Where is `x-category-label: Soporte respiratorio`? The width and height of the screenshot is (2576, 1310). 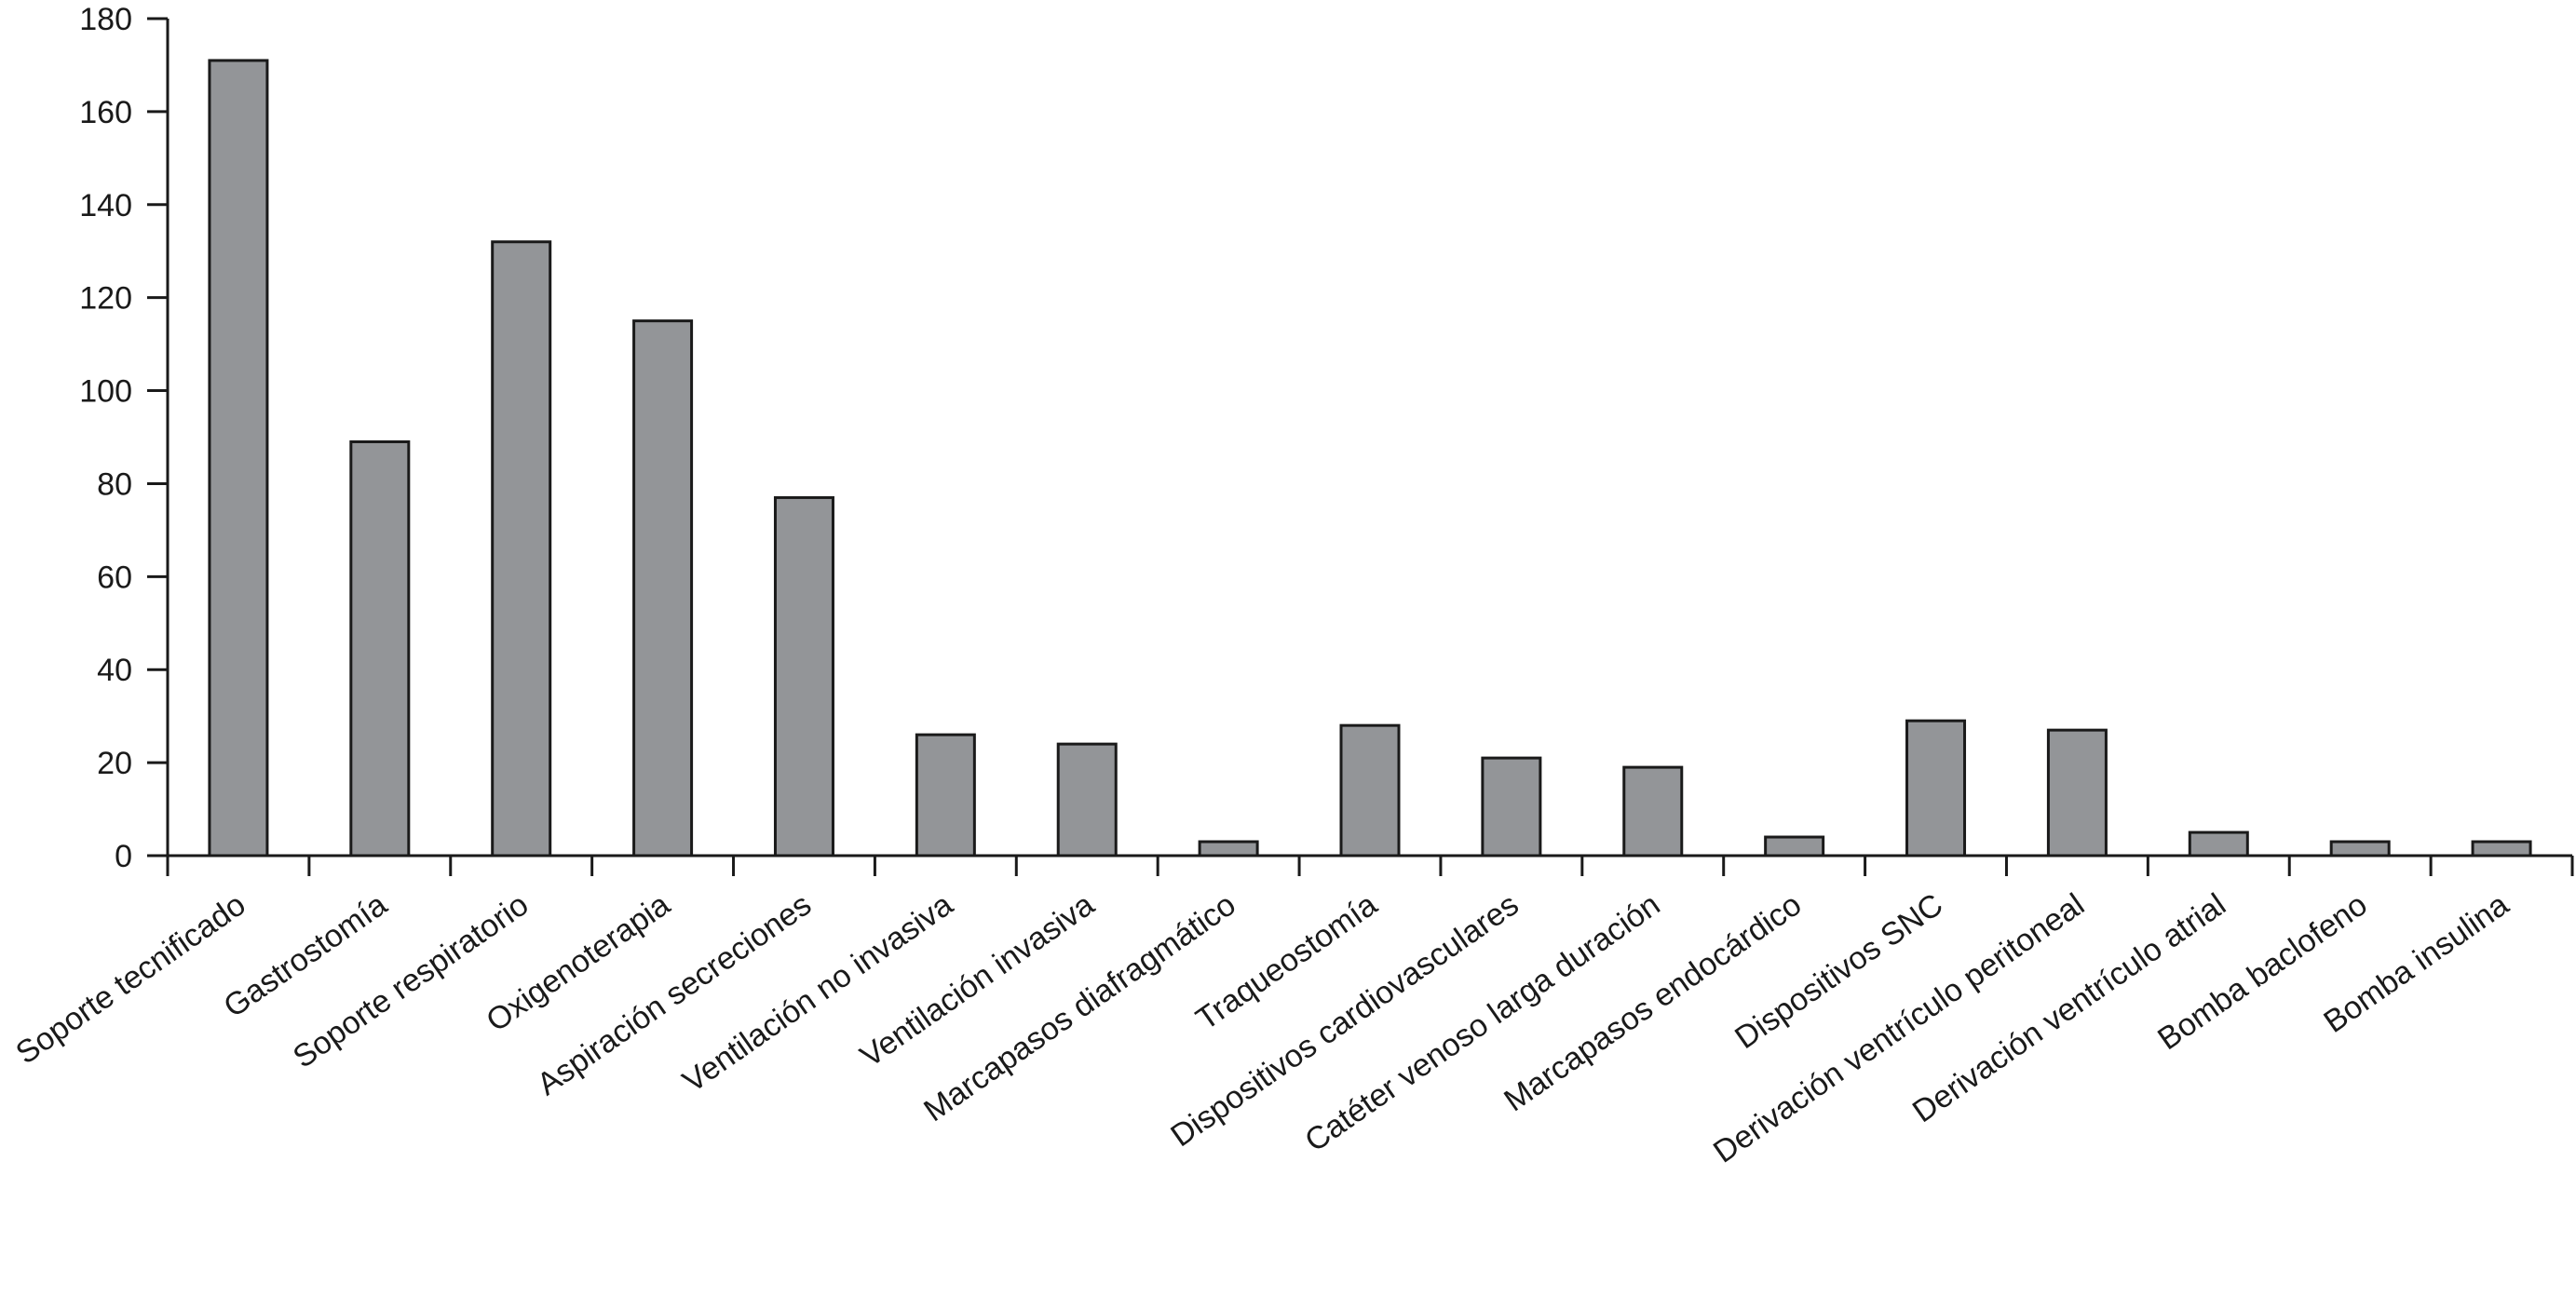 x-category-label: Soporte respiratorio is located at coordinates (411, 980).